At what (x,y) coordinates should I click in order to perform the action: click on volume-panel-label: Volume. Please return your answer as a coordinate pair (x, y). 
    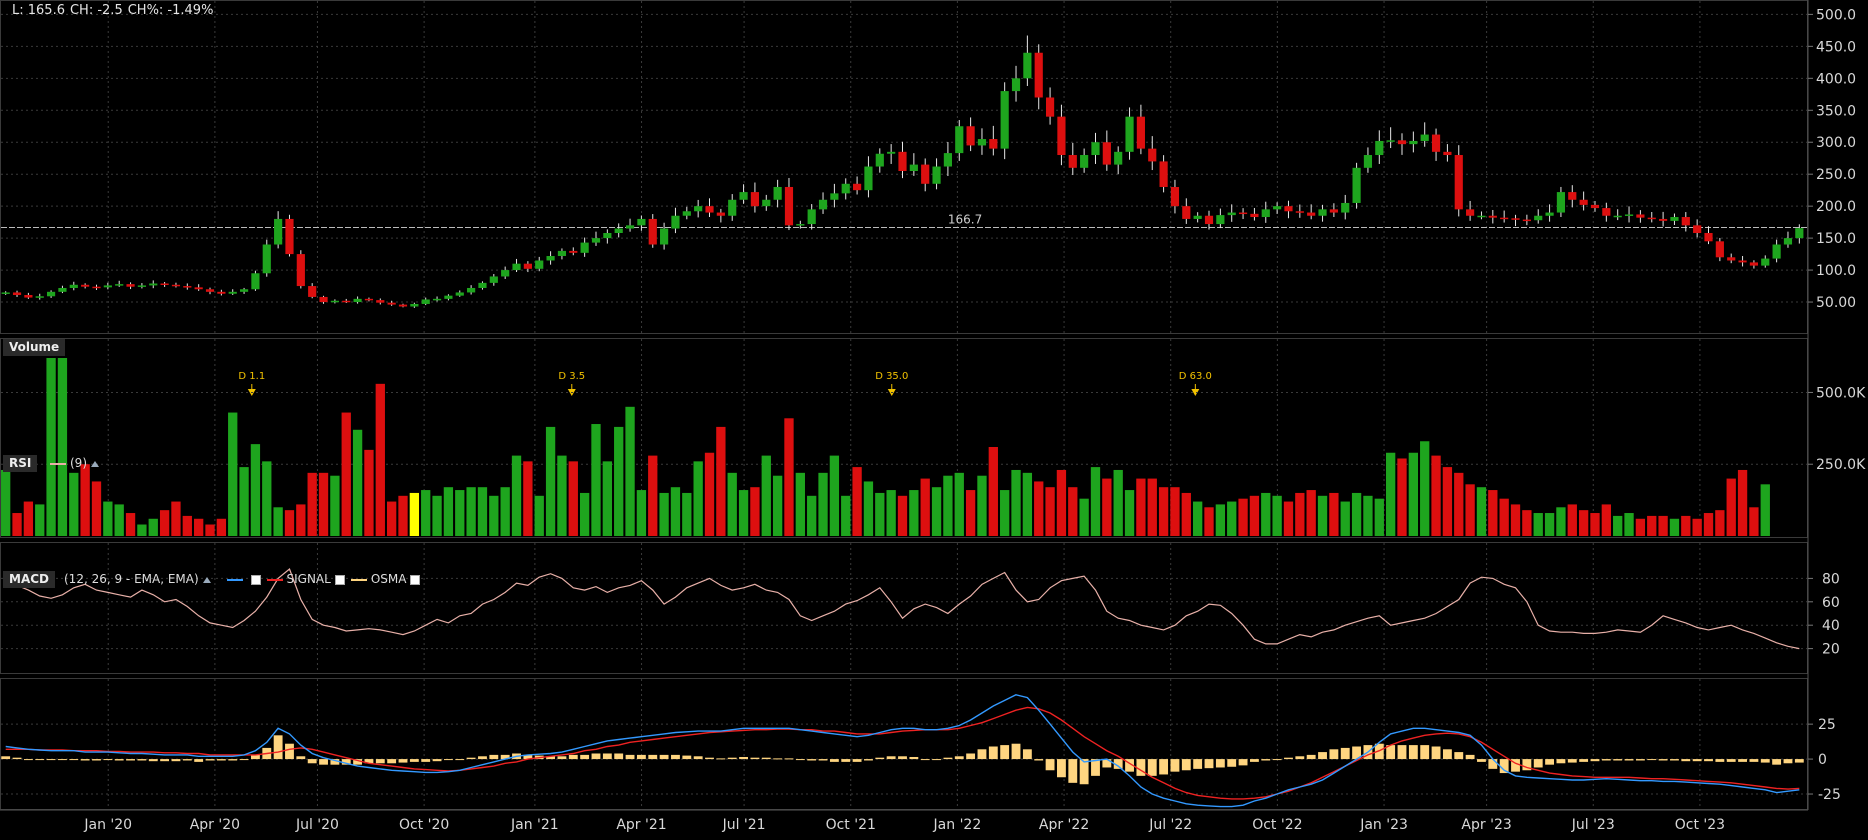
    Looking at the image, I should click on (34, 347).